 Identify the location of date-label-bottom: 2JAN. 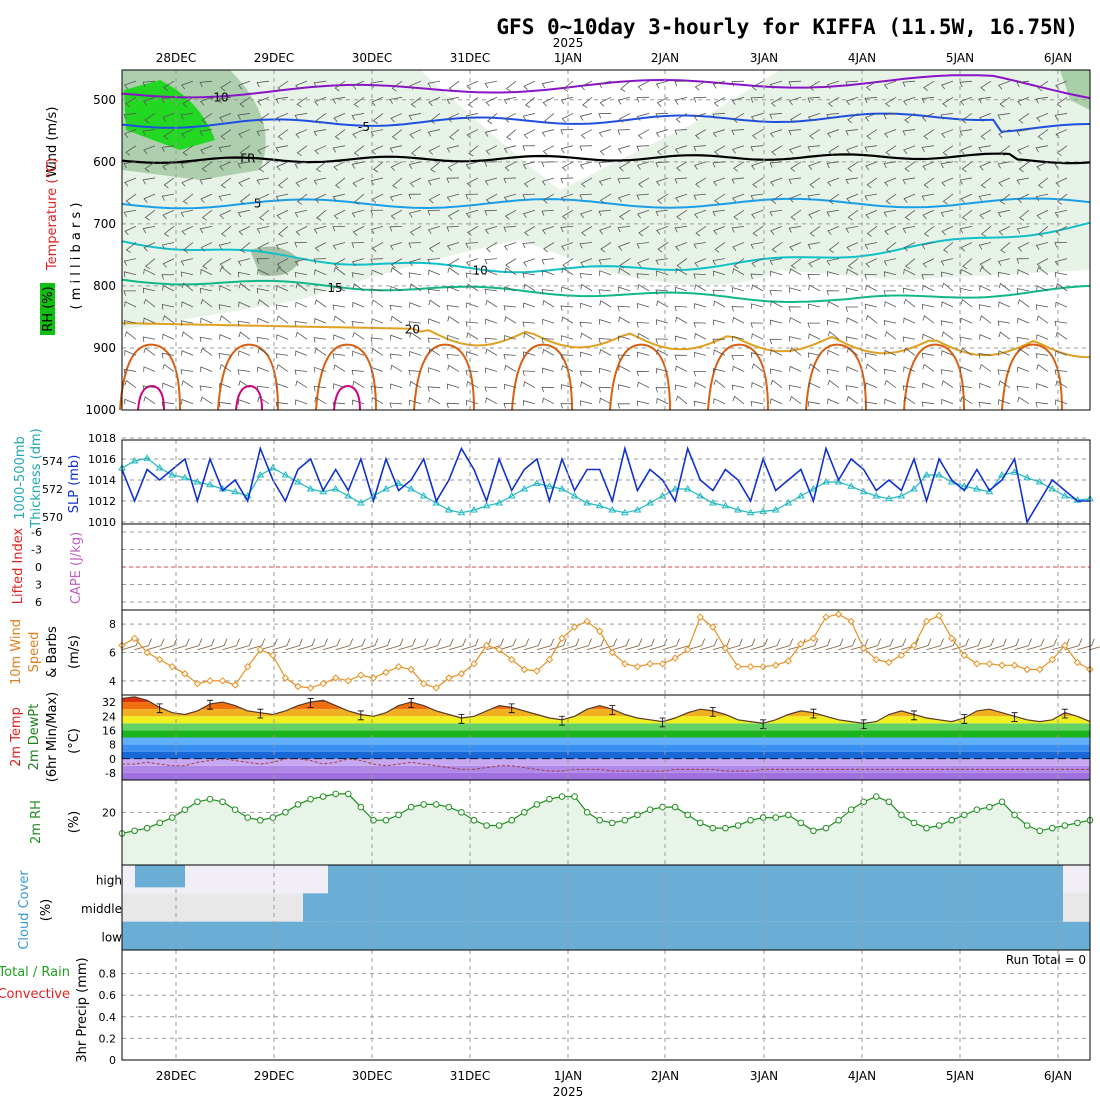
(665, 1076).